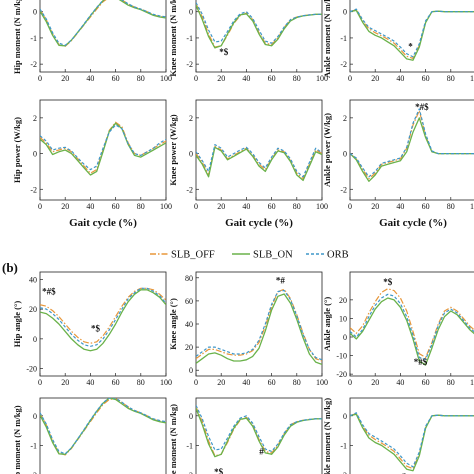  Describe the element at coordinates (341, 356) in the screenshot. I see `y-tick-label: -10` at that location.